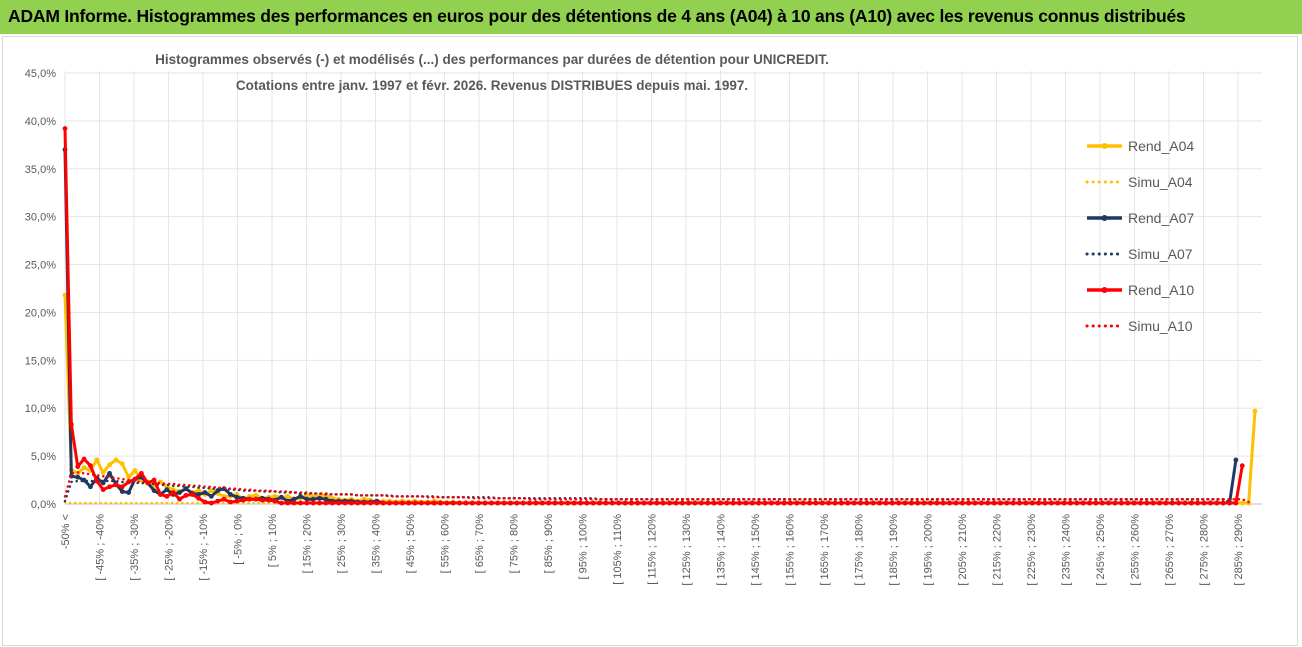 The width and height of the screenshot is (1302, 647). Describe the element at coordinates (1161, 218) in the screenshot. I see `legend-label-rend-a07: Rend_A07` at that location.